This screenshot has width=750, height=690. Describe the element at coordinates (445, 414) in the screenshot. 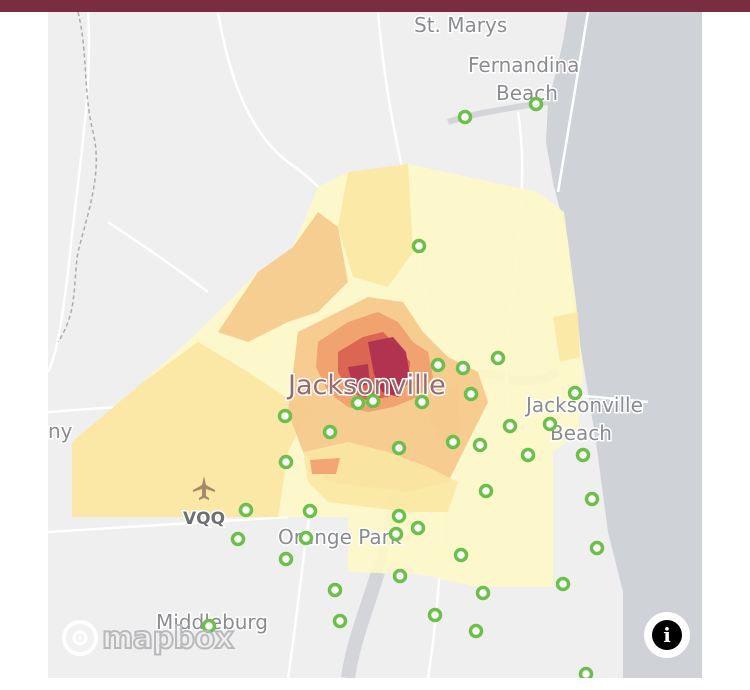

I see `choropleth-east-orange` at that location.